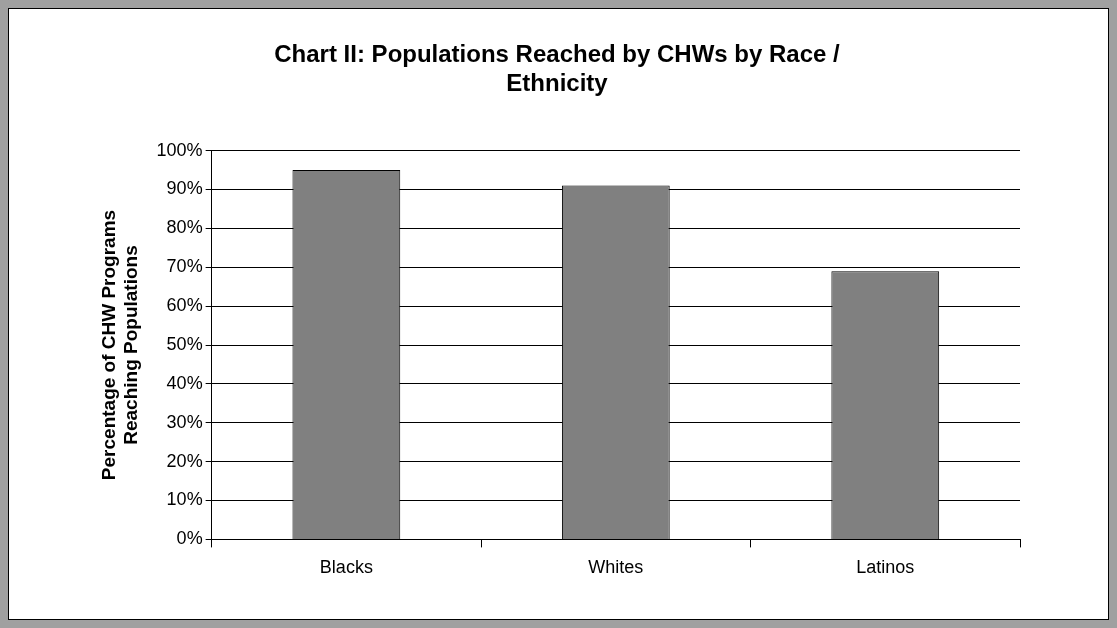 This screenshot has height=628, width=1117. I want to click on y-tick-label: 30%, so click(184, 421).